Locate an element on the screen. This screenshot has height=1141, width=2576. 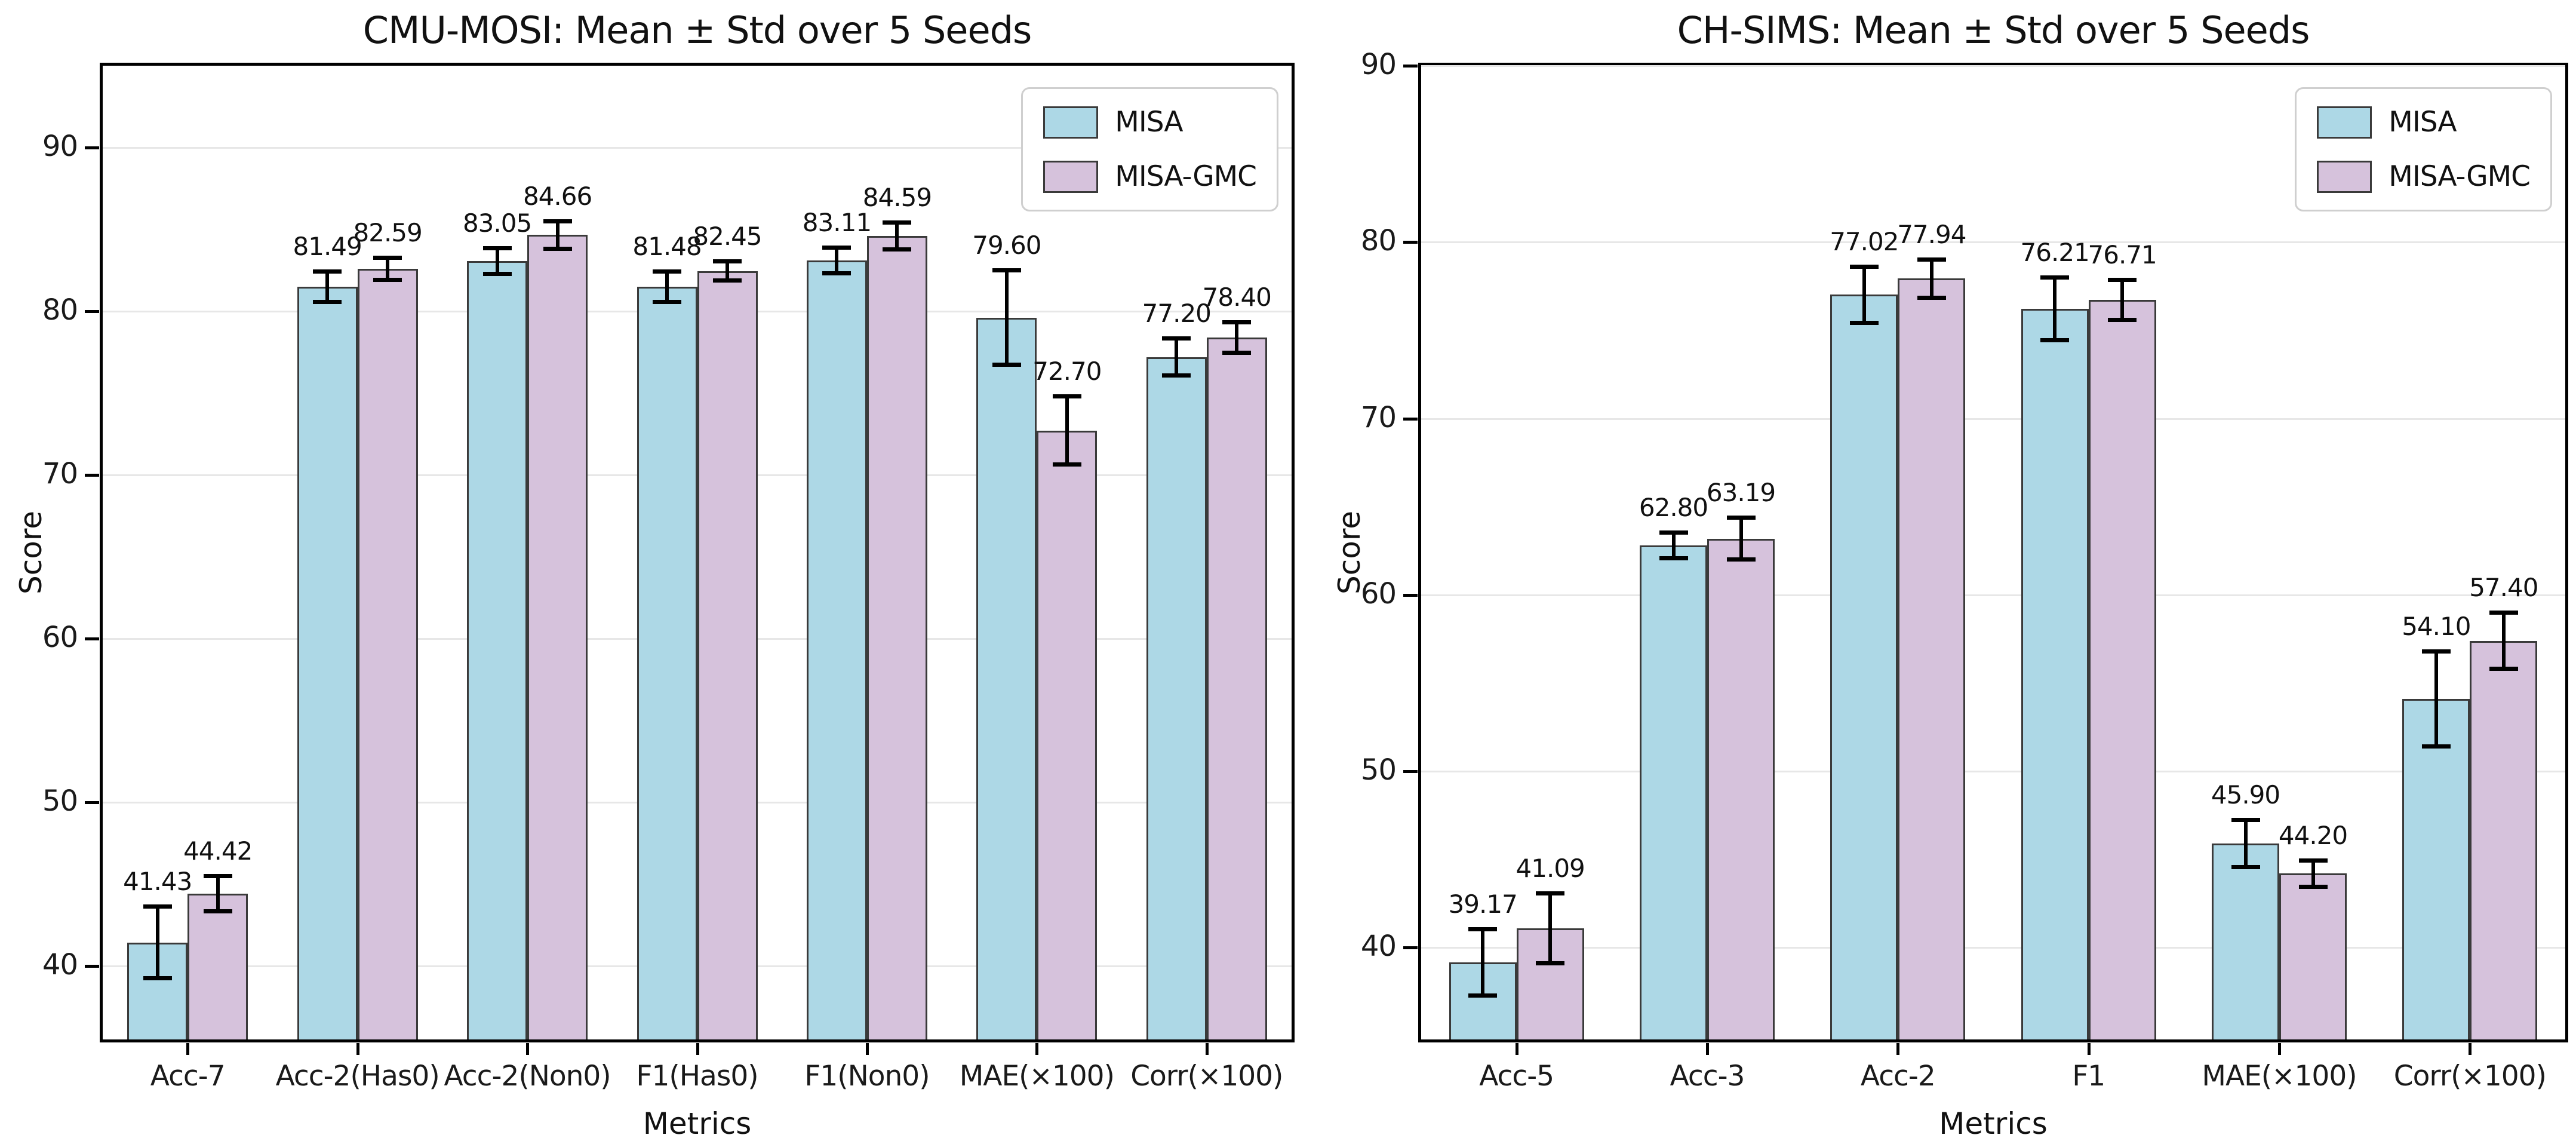
bar-value-label: 77.20 is located at coordinates (1177, 314).